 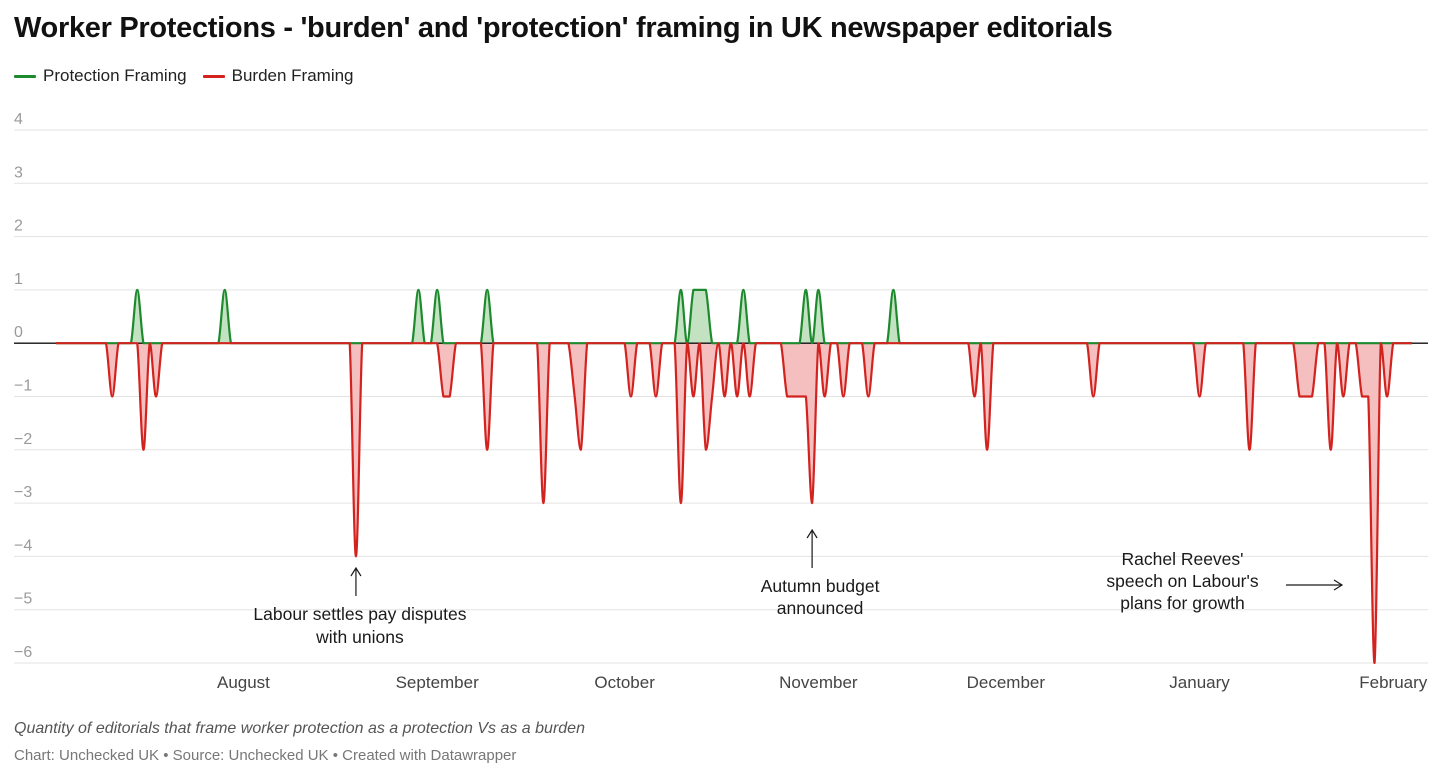 I want to click on area-protection, so click(x=734, y=316).